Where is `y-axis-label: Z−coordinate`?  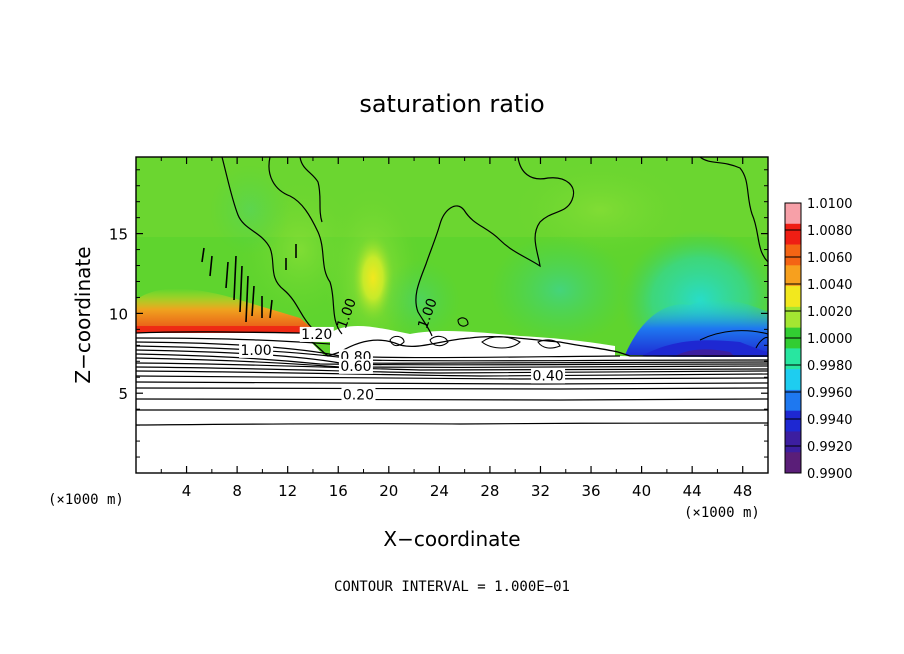
y-axis-label: Z−coordinate is located at coordinates (83, 314).